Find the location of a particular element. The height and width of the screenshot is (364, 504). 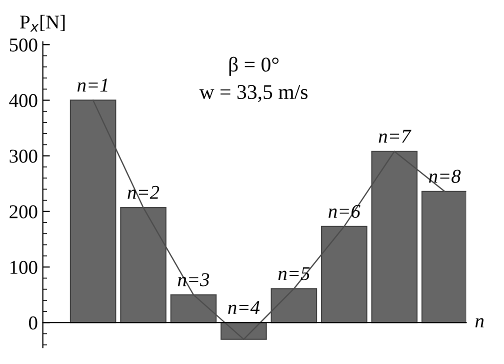

y-tick-label: 200 is located at coordinates (24, 211).